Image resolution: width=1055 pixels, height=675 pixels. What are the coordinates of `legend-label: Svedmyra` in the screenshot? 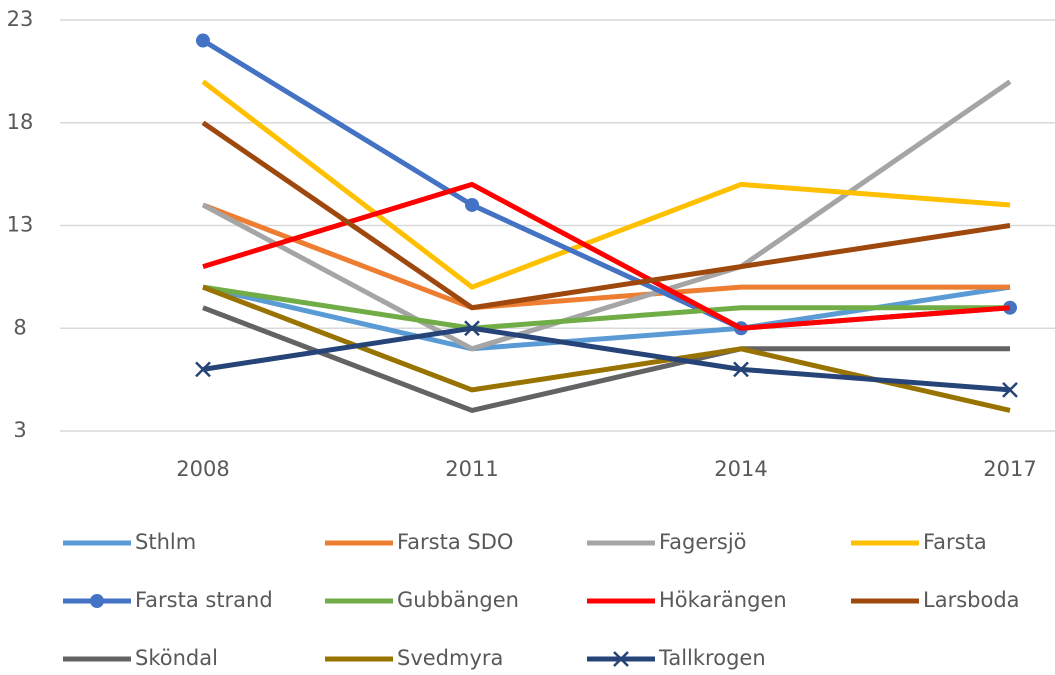 It's located at (450, 658).